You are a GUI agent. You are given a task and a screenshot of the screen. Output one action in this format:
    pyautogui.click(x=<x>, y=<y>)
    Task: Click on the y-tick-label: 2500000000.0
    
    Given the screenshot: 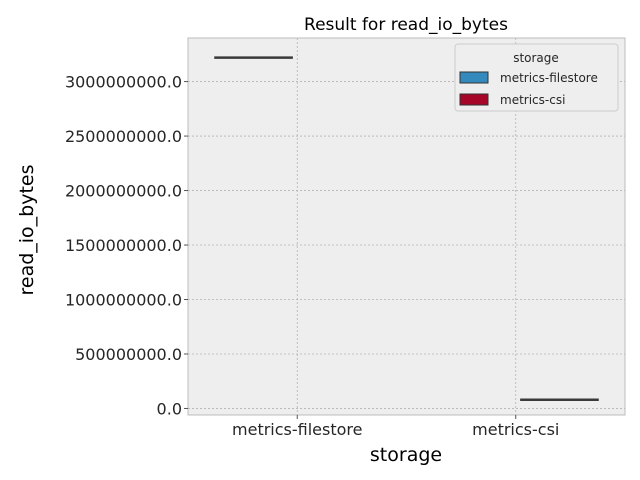 What is the action you would take?
    pyautogui.click(x=123, y=136)
    